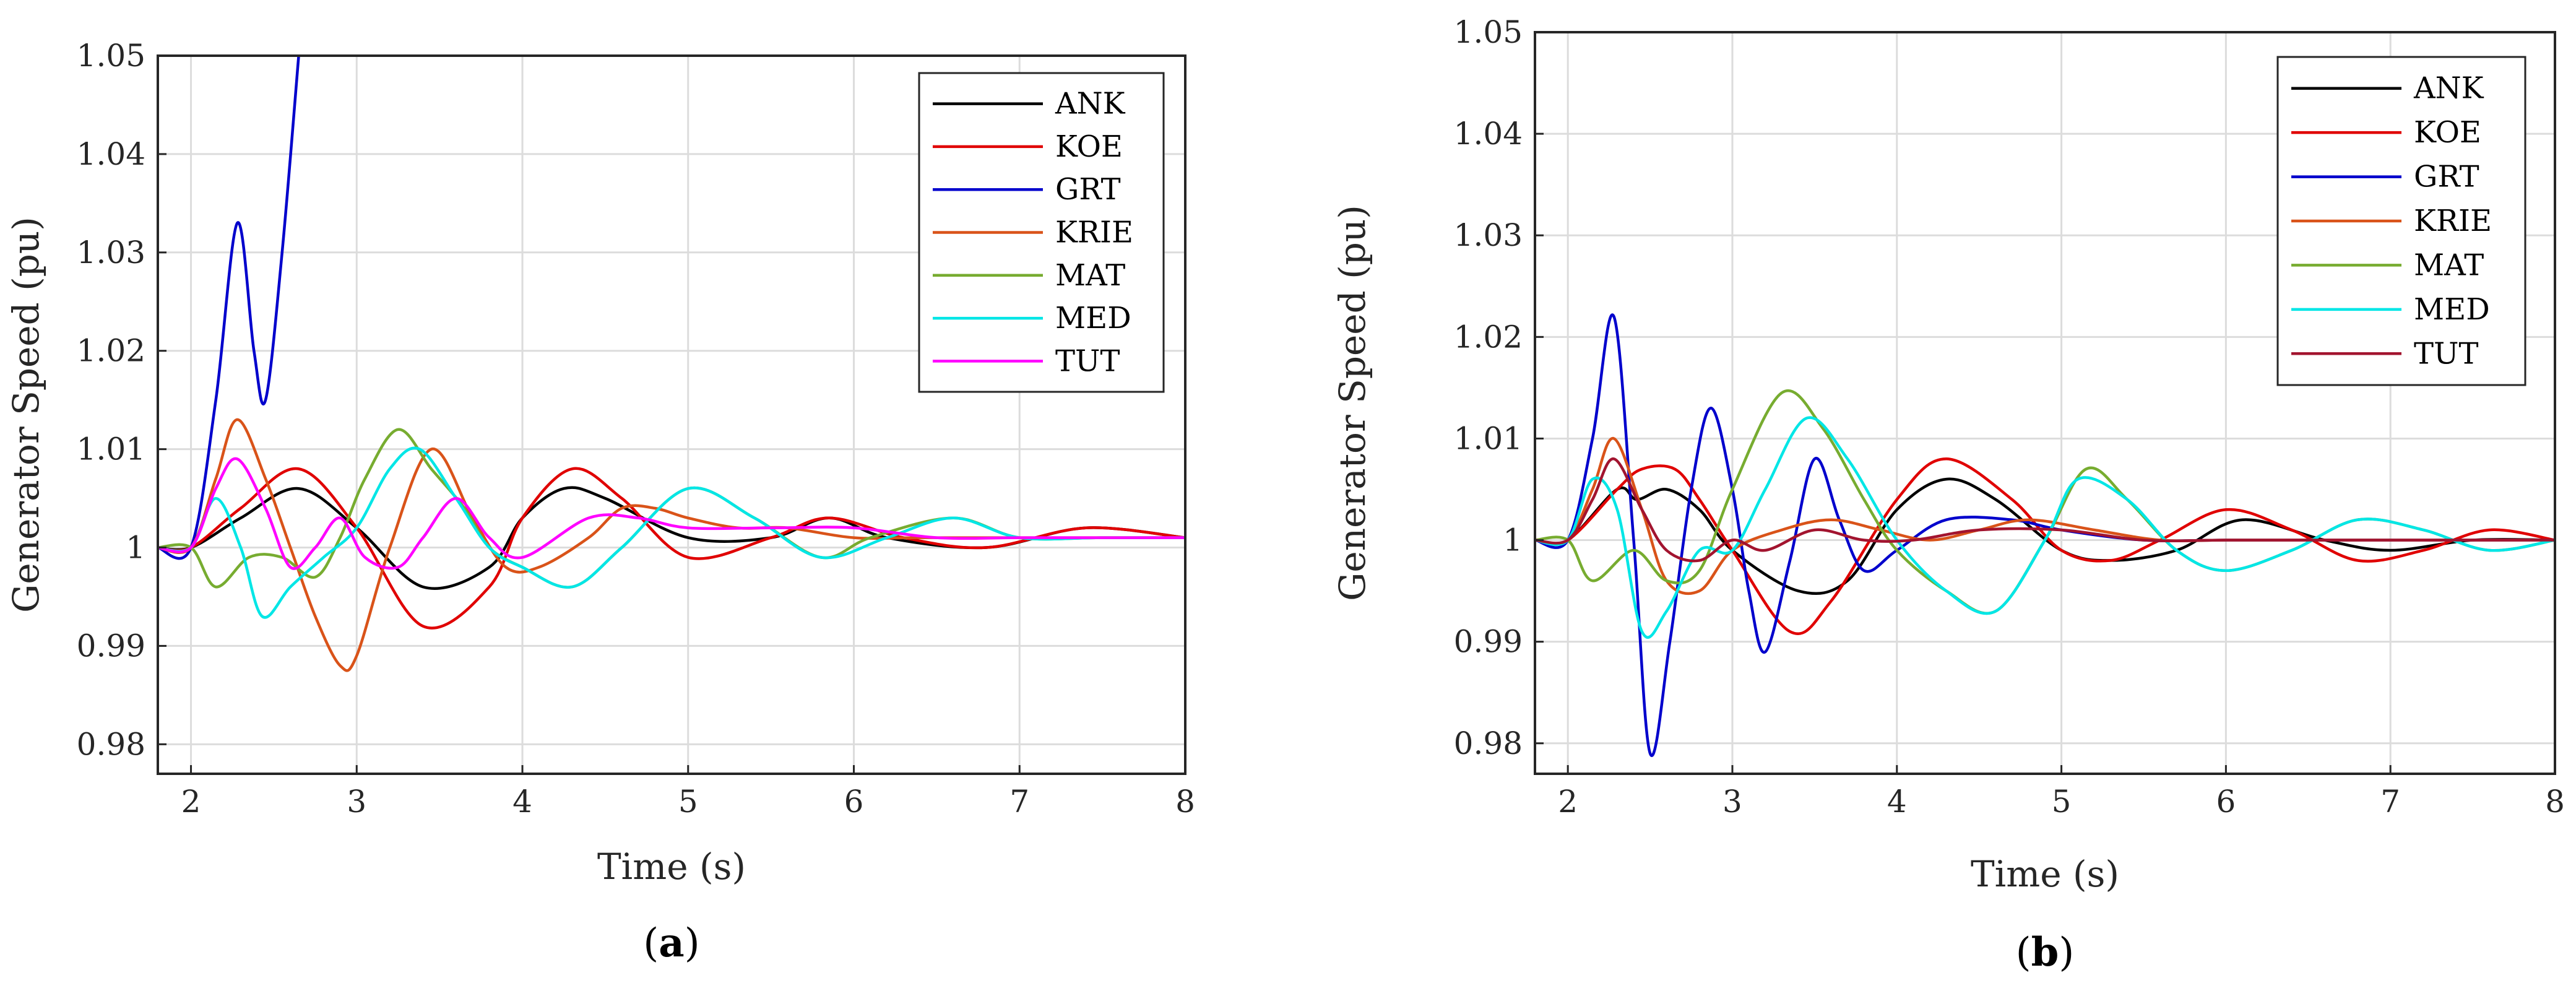 The height and width of the screenshot is (983, 2576). Describe the element at coordinates (2045, 952) in the screenshot. I see `subfigure-caption: (b)` at that location.